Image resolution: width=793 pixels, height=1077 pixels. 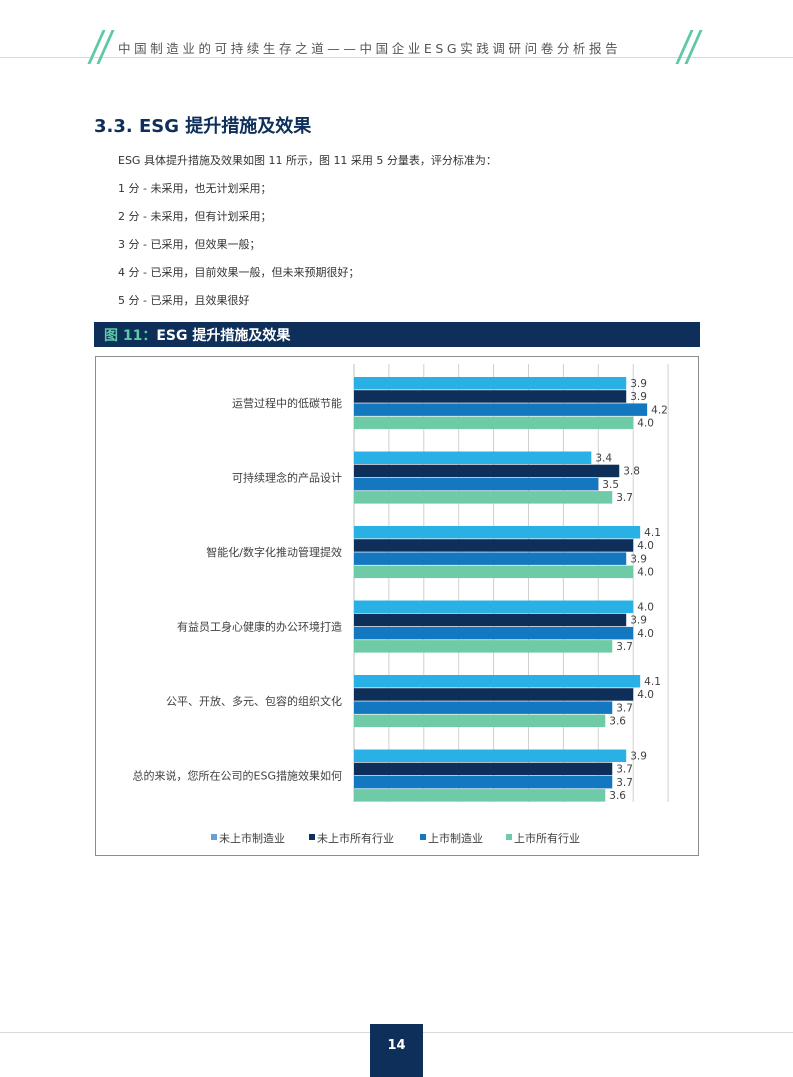 I want to click on figure-number: 图 11：, so click(x=130, y=336).